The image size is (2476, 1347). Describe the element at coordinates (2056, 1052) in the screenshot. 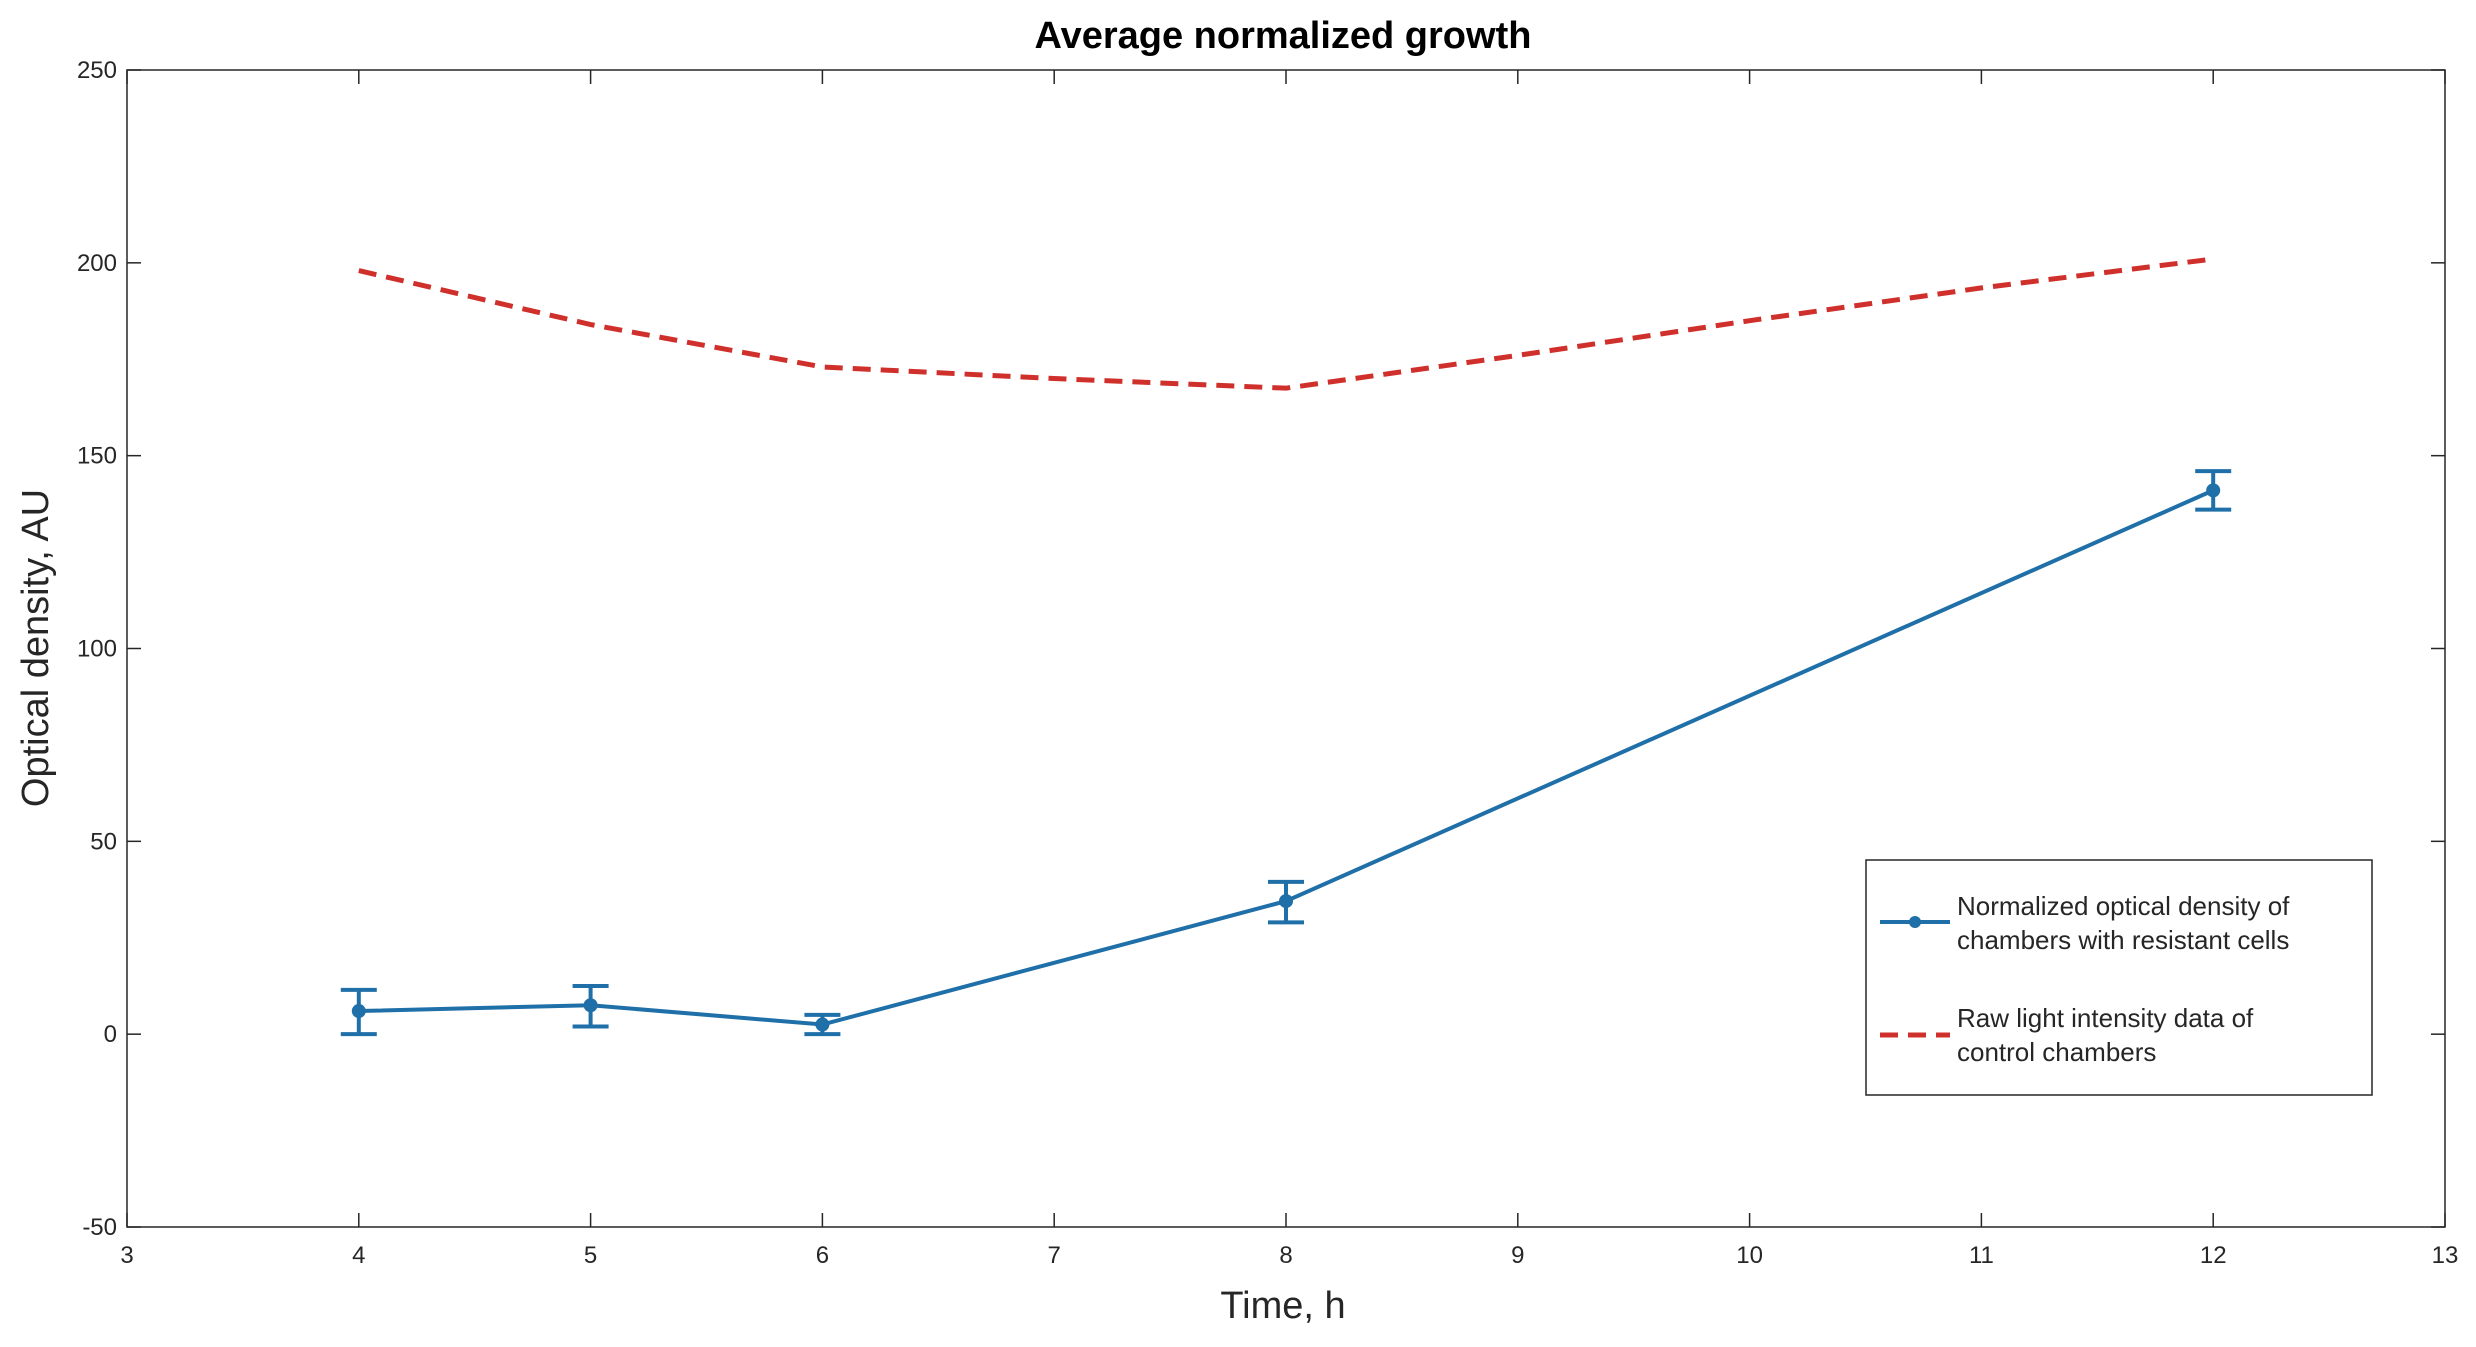

I see `legend-label-raw-line2: control chambers` at that location.